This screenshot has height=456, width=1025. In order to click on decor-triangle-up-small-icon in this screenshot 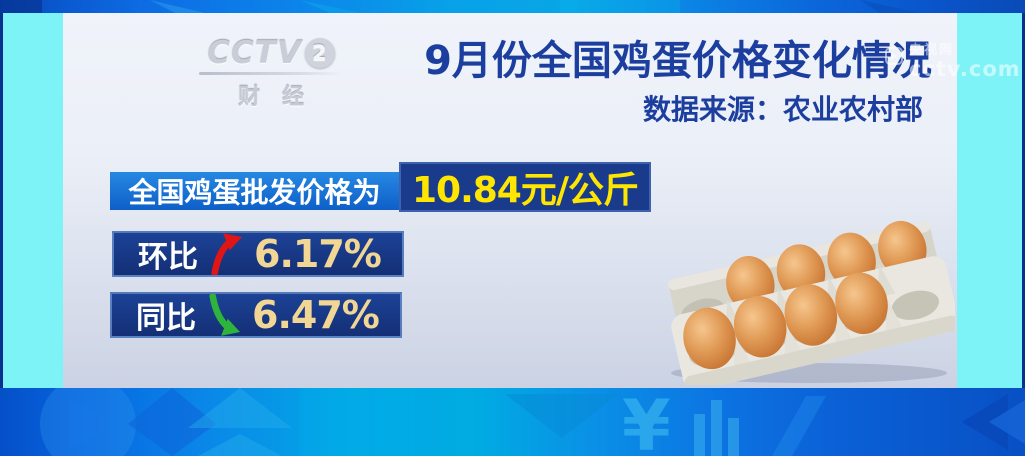, I will do `click(240, 445)`.